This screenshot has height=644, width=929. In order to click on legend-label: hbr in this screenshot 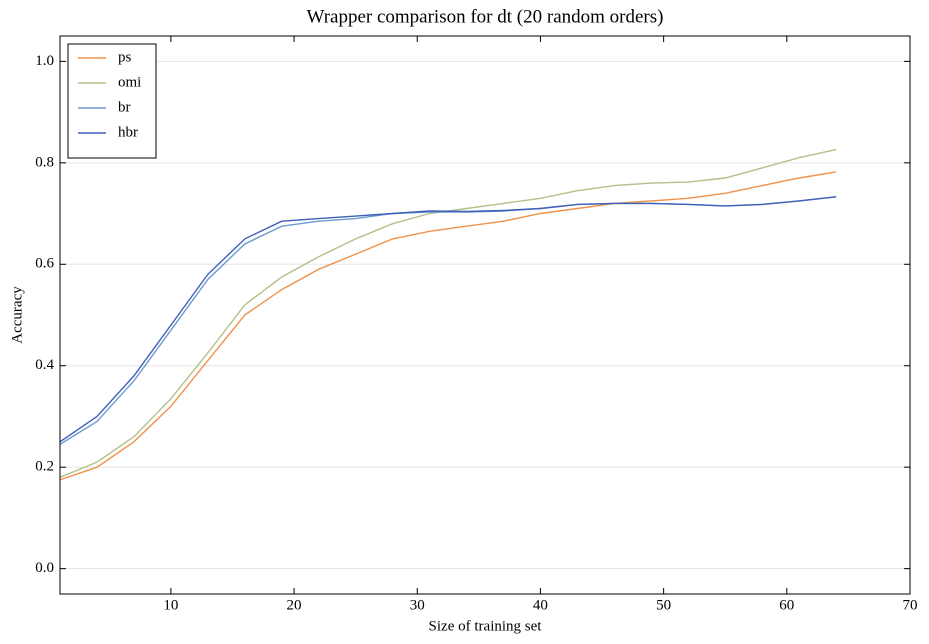, I will do `click(128, 132)`.